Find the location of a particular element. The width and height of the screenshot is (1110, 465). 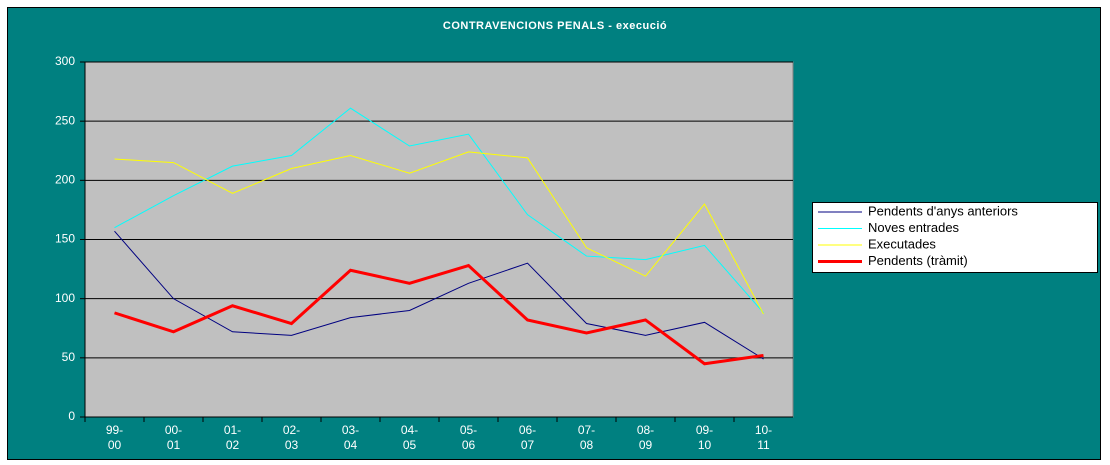

legend-label: Executades is located at coordinates (902, 243).